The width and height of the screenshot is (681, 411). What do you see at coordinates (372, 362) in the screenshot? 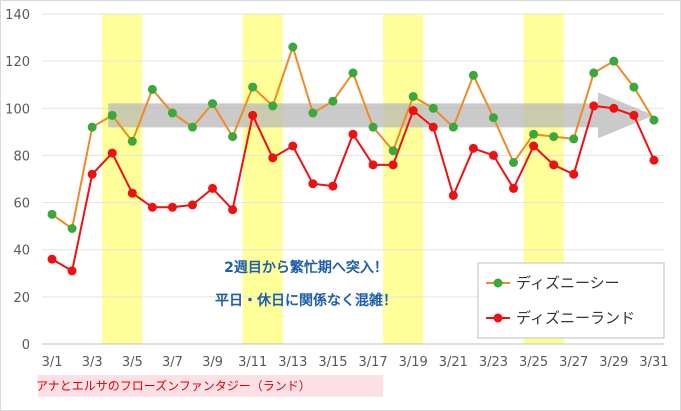
I see `x-tick-label-3-17: 3/17` at bounding box center [372, 362].